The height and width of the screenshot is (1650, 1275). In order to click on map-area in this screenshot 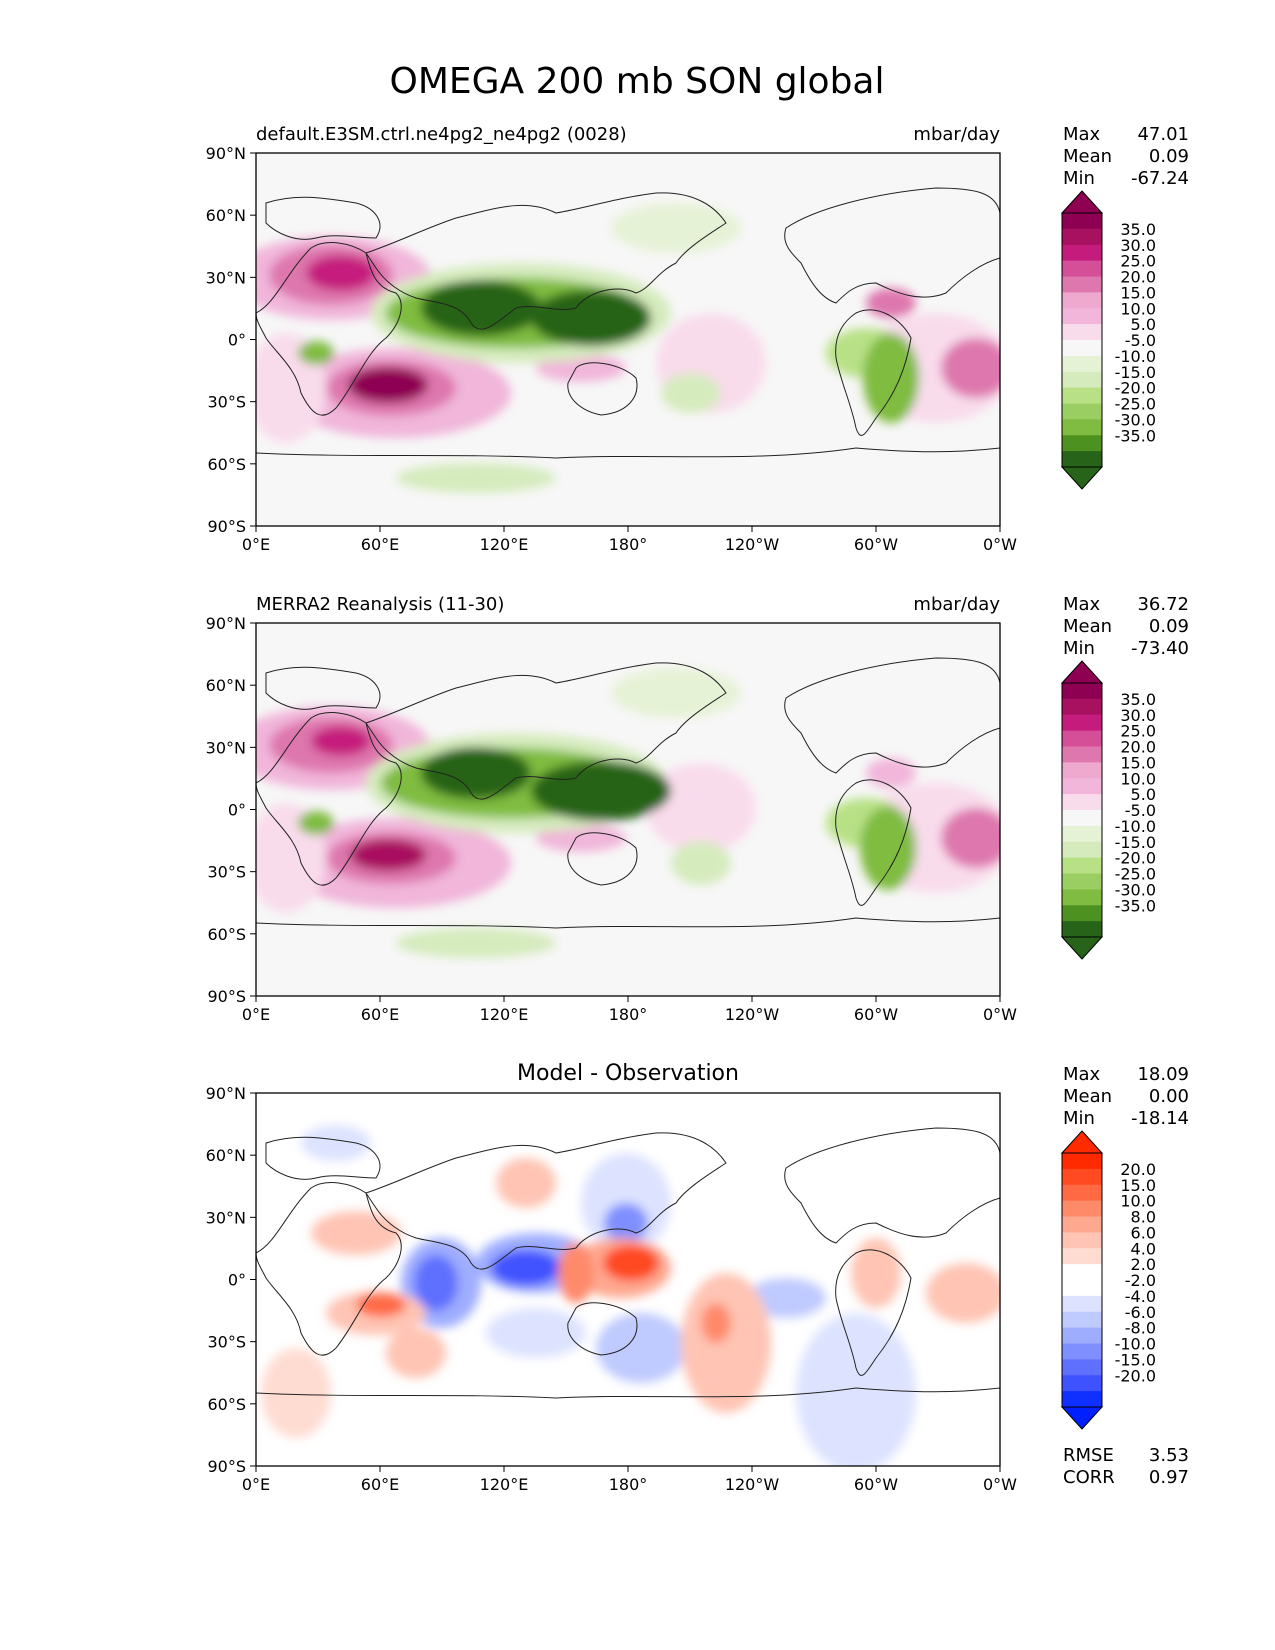, I will do `click(628, 809)`.